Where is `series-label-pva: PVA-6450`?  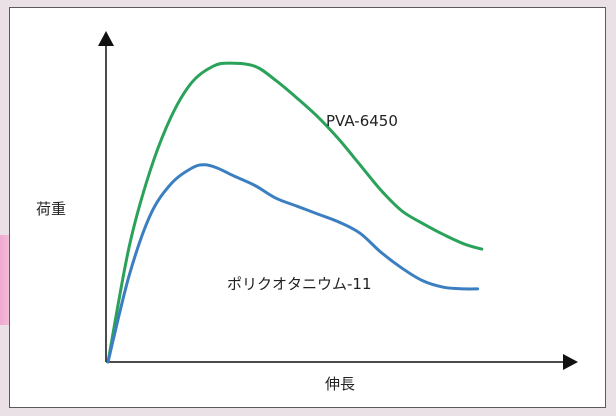 series-label-pva: PVA-6450 is located at coordinates (362, 121).